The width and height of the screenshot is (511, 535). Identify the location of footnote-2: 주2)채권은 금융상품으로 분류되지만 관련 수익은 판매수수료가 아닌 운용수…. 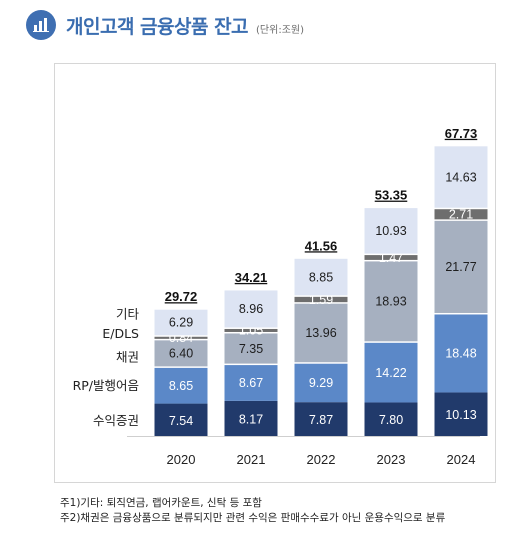
(253, 518).